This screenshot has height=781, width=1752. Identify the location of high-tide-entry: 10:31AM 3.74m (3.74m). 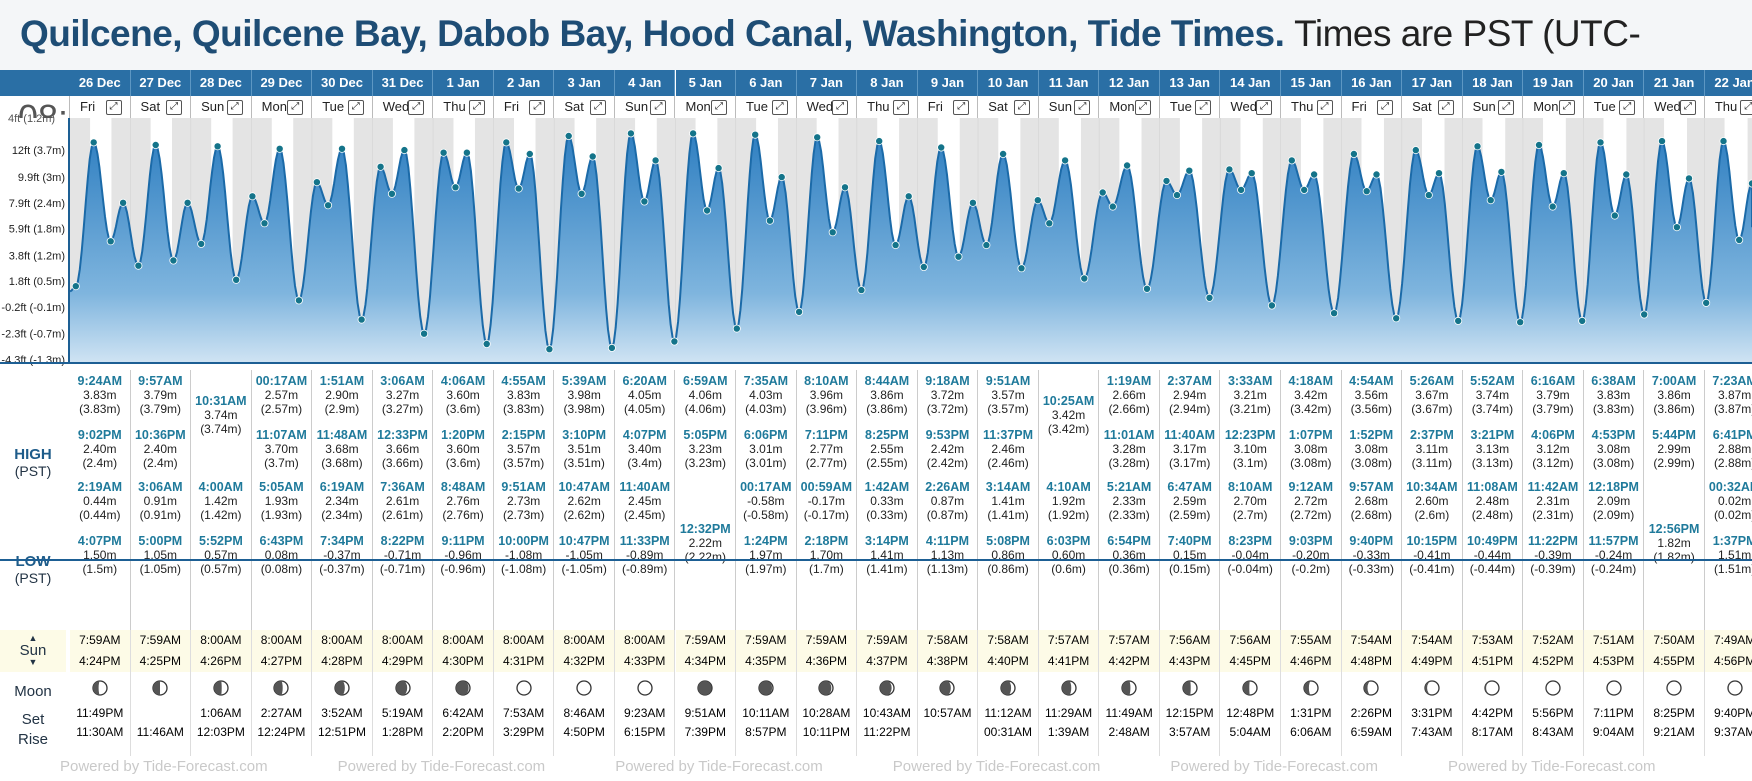
(221, 415).